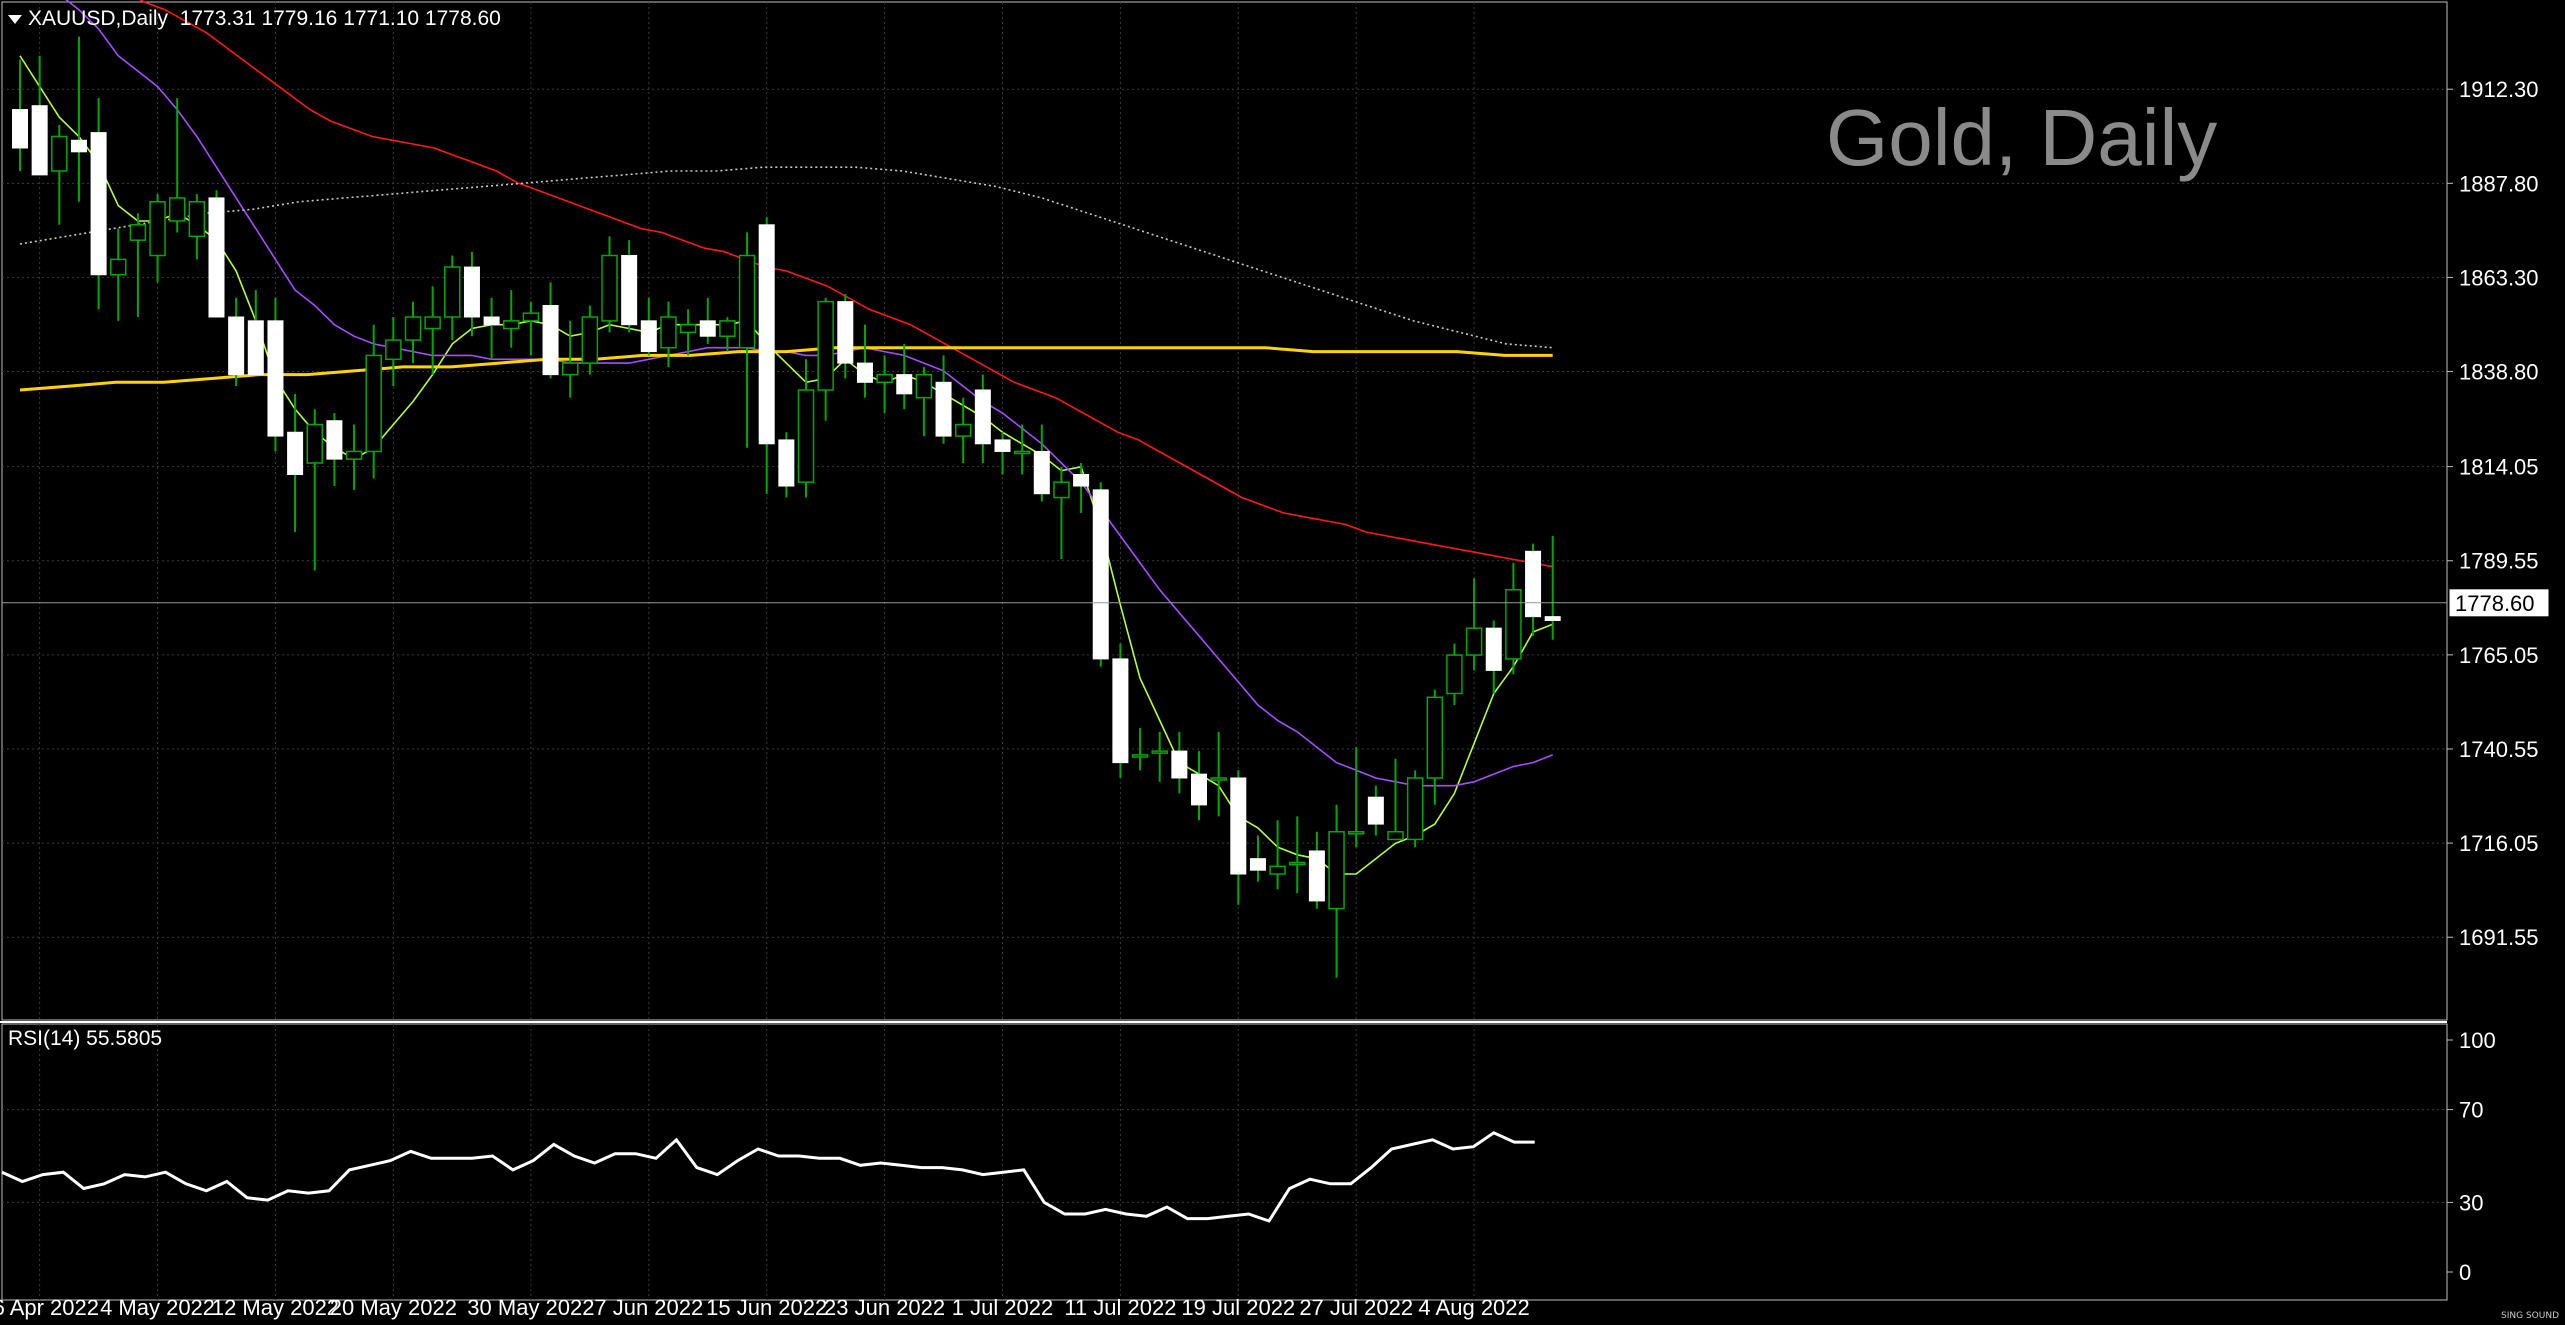 Image resolution: width=2565 pixels, height=1325 pixels. Describe the element at coordinates (2499, 843) in the screenshot. I see `y-tick-label: 1716.05` at that location.